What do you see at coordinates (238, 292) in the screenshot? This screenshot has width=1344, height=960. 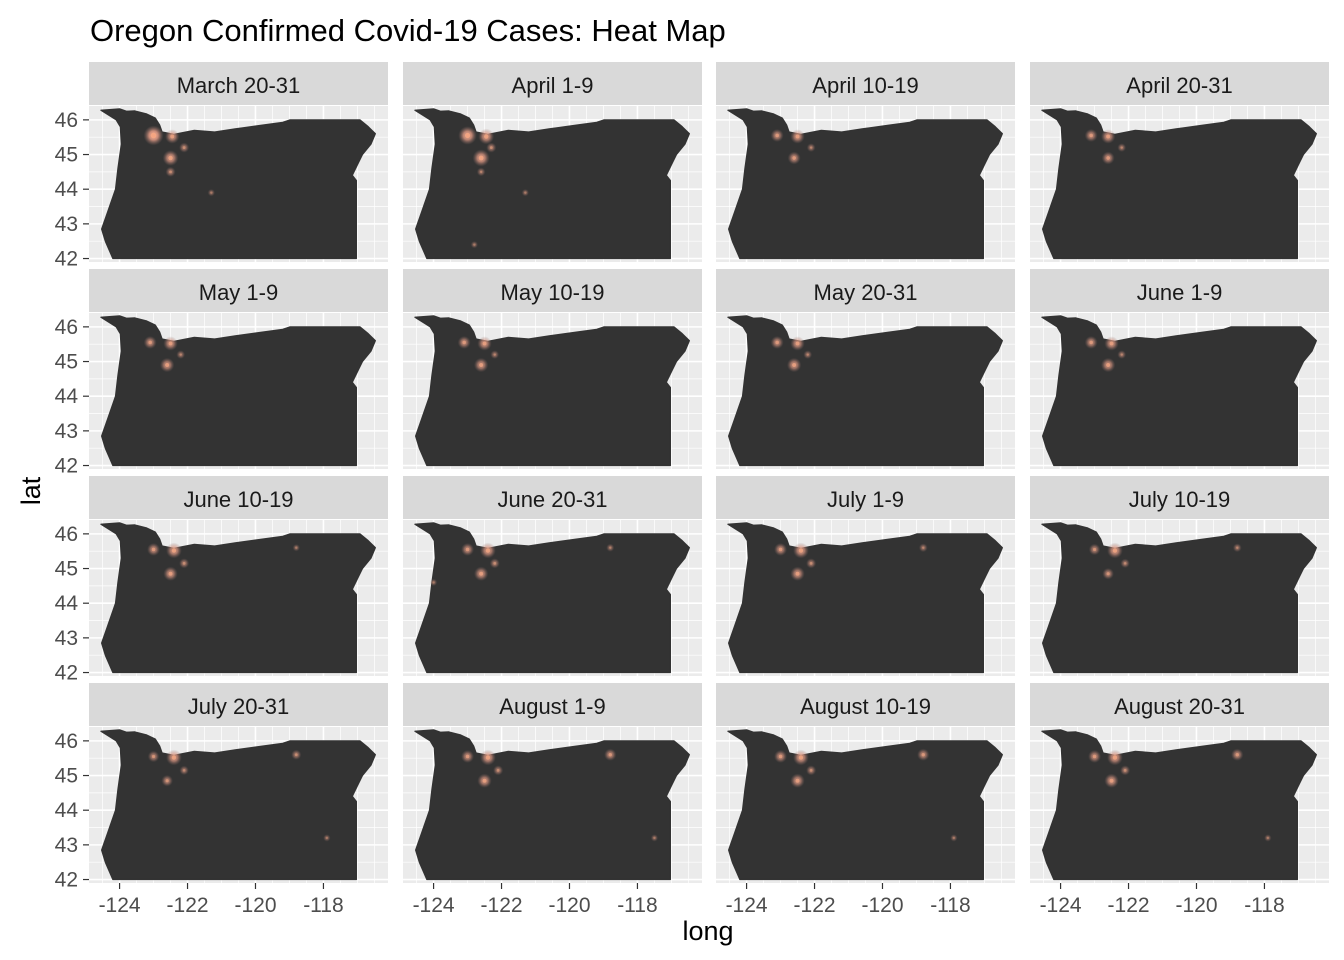 I see `facet-strip-label: May 1-9` at bounding box center [238, 292].